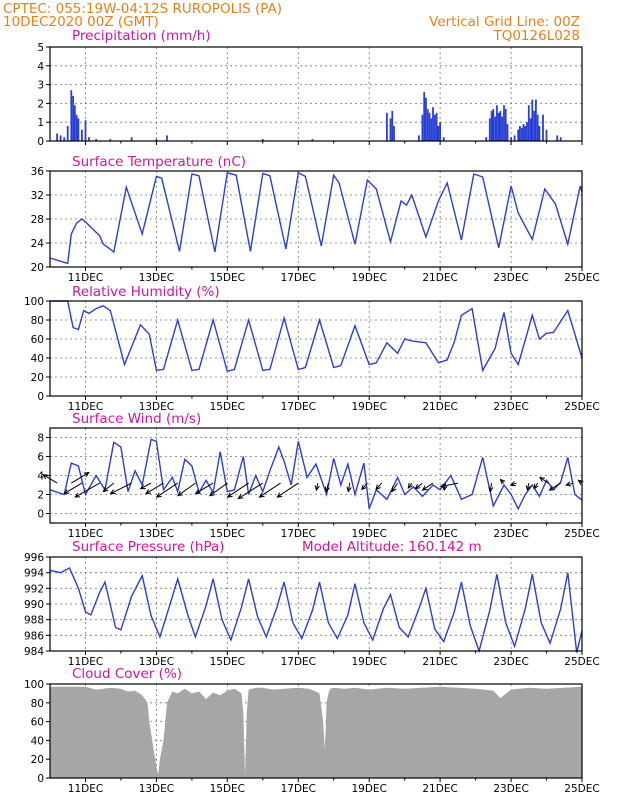 This screenshot has height=800, width=618. What do you see at coordinates (34, 574) in the screenshot?
I see `y-tick-label: 994` at bounding box center [34, 574].